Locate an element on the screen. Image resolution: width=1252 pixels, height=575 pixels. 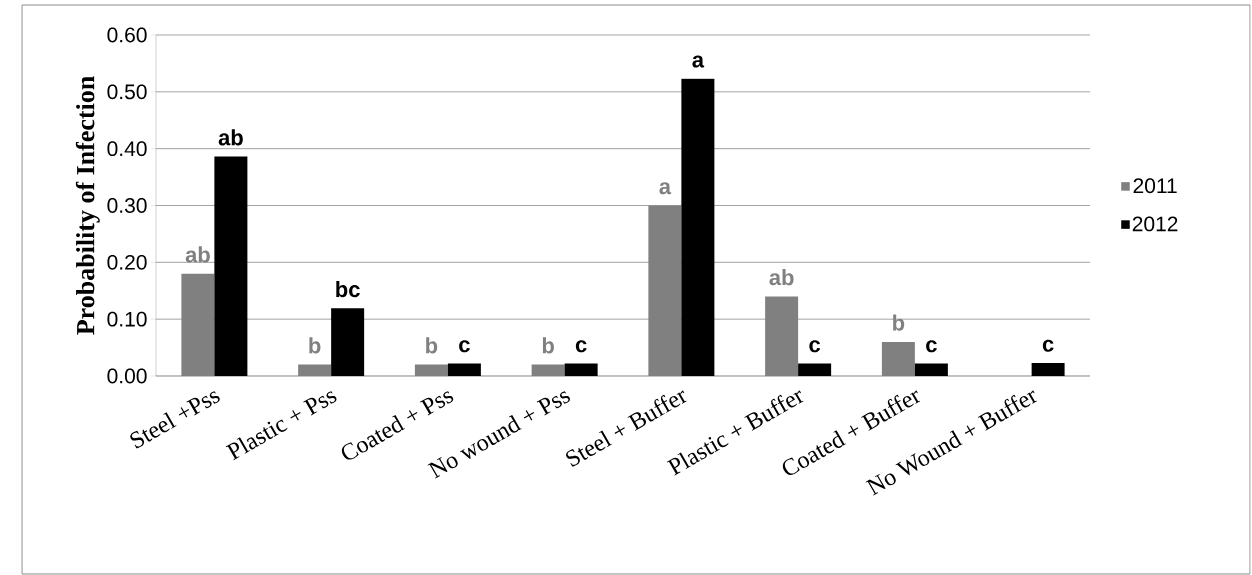
y-tick-label: 0.00 is located at coordinates (127, 376).